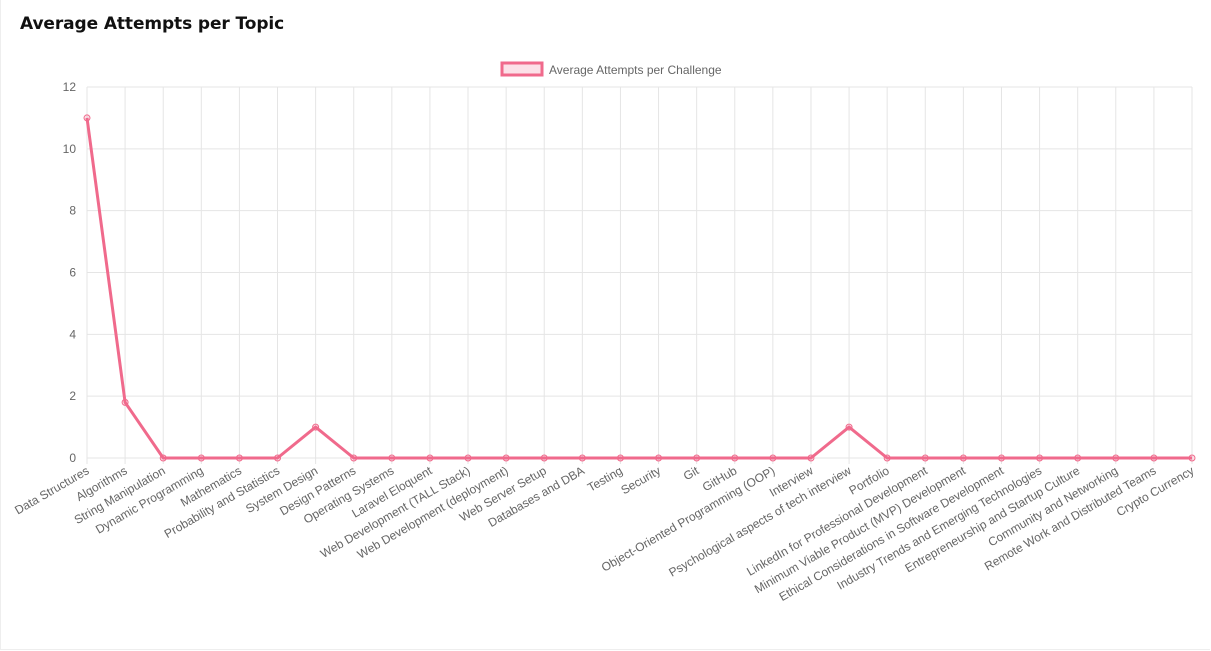  Describe the element at coordinates (72, 458) in the screenshot. I see `y-tick-label: 0` at that location.